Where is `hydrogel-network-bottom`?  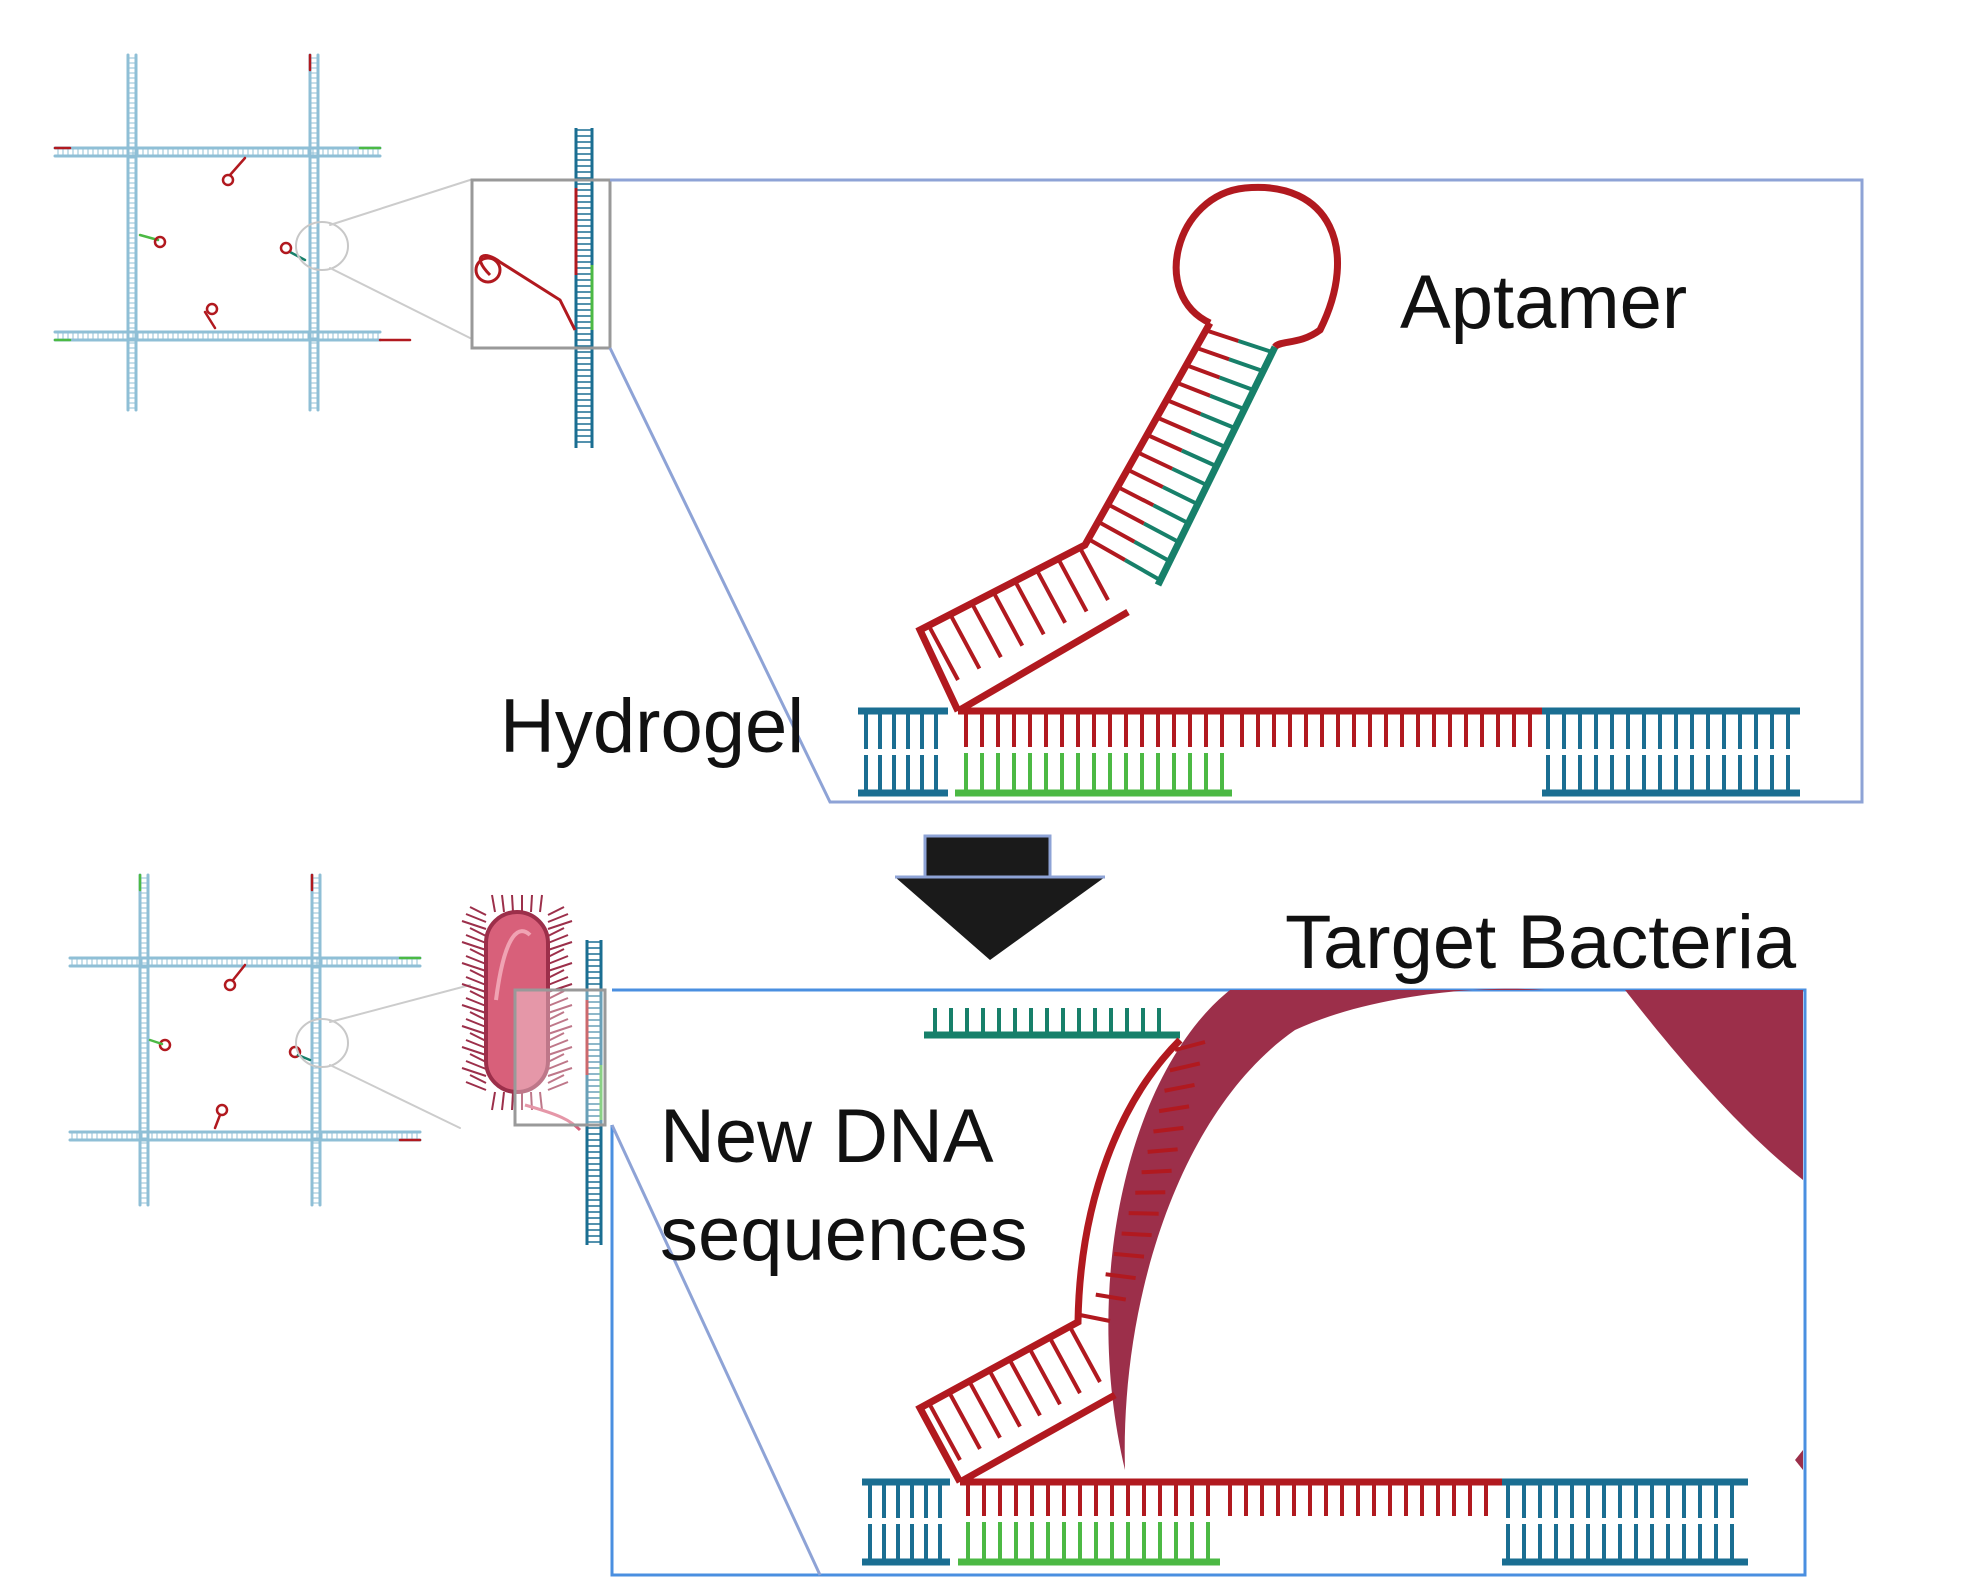
hydrogel-network-bottom is located at coordinates (269, 1040).